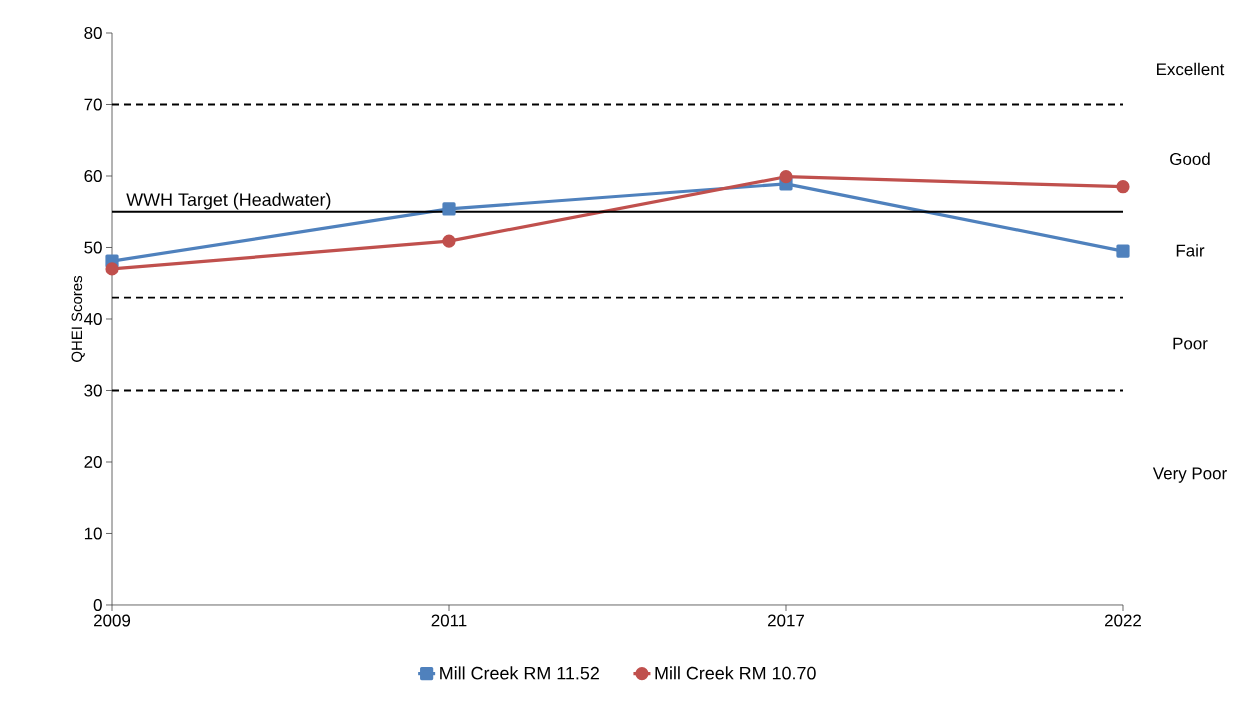  I want to click on text: Excellent, so click(1191, 69).